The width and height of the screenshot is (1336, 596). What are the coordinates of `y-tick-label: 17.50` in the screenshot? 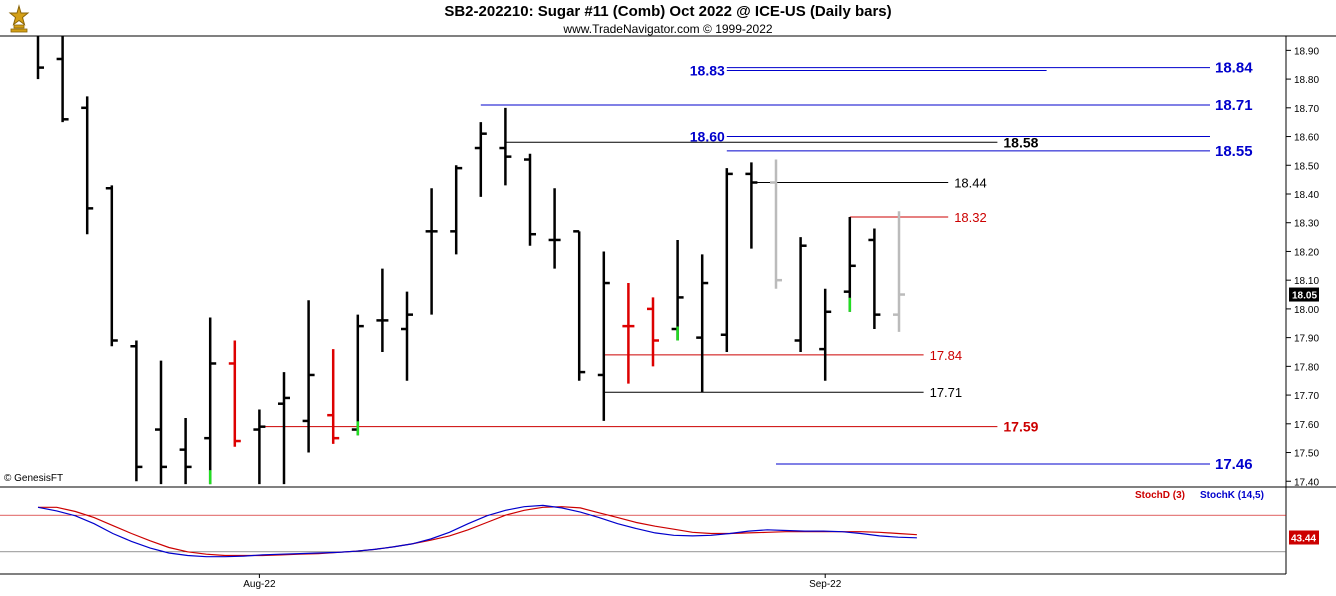 It's located at (1306, 454).